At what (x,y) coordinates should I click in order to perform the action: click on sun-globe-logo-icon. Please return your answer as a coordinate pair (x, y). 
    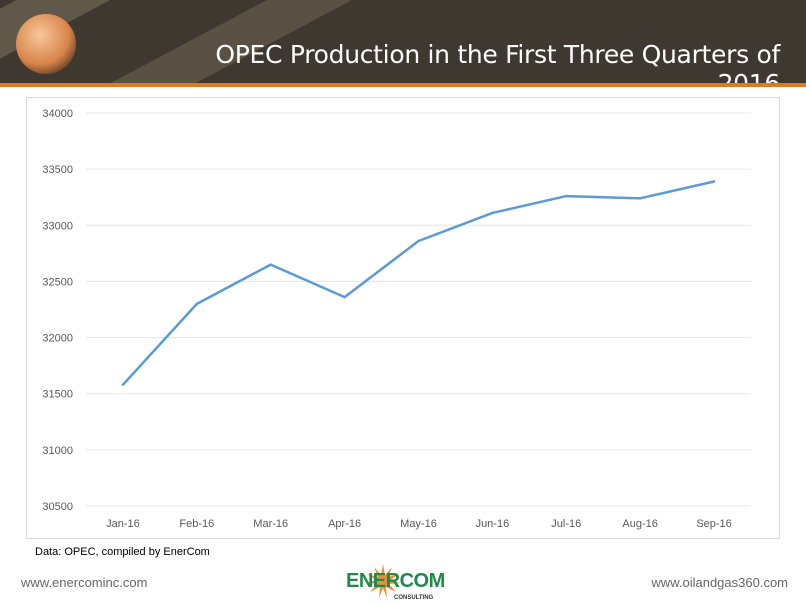
    Looking at the image, I should click on (46, 44).